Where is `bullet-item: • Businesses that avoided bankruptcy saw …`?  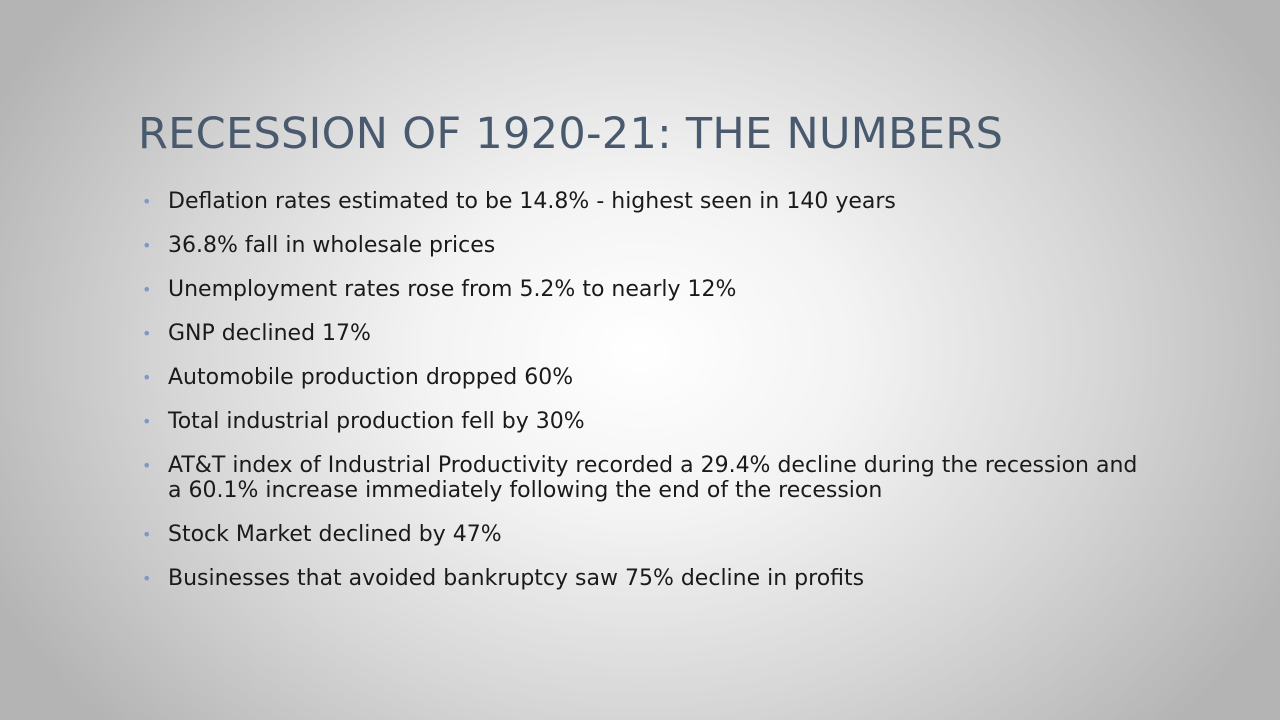
bullet-item: • Businesses that avoided bankruptcy saw … is located at coordinates (647, 578).